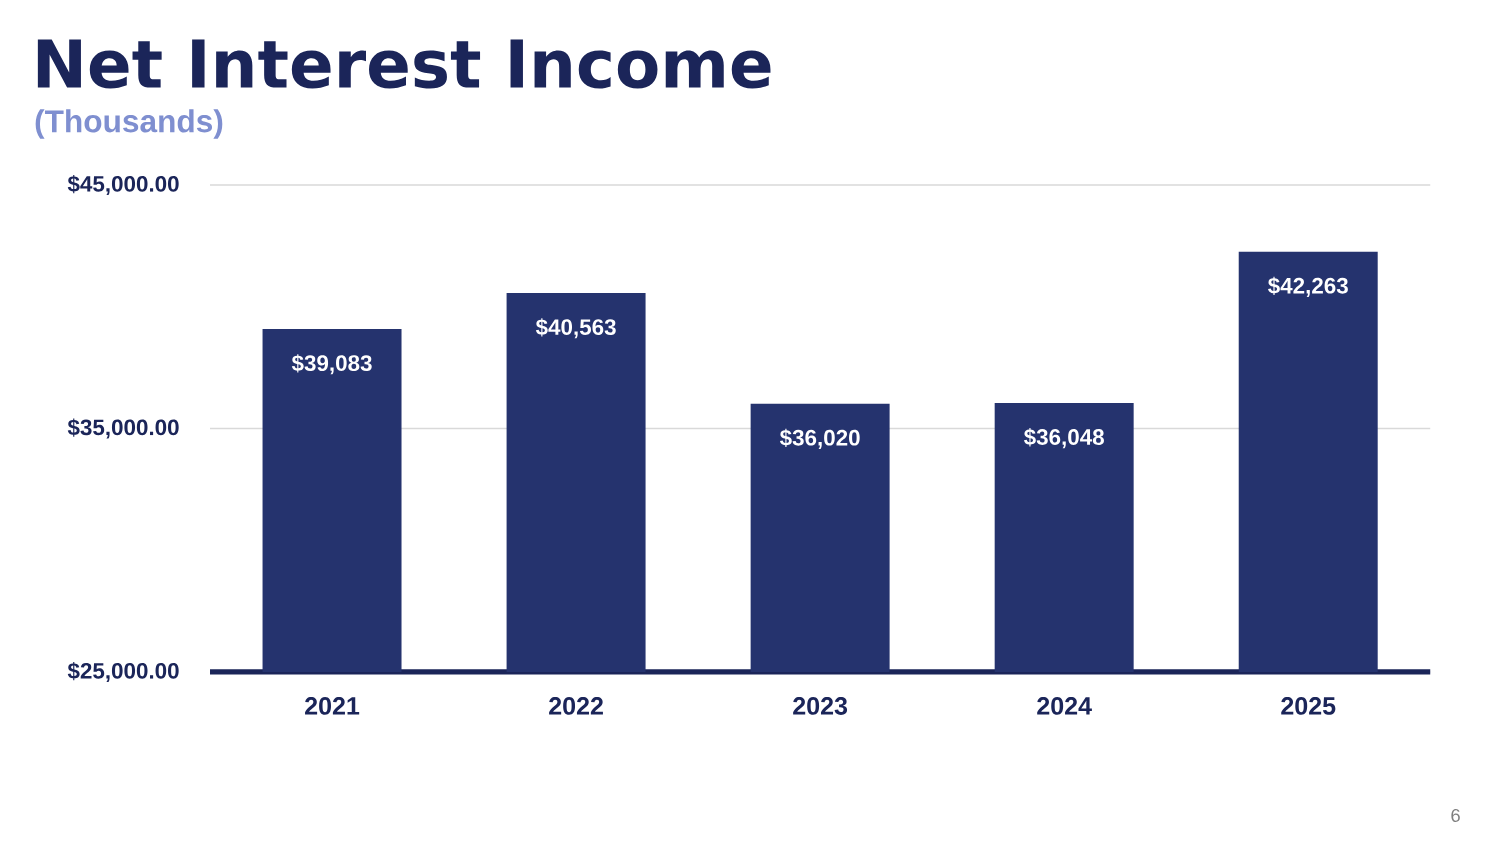 The width and height of the screenshot is (1500, 844). I want to click on data-label: $36,048, so click(1063, 438).